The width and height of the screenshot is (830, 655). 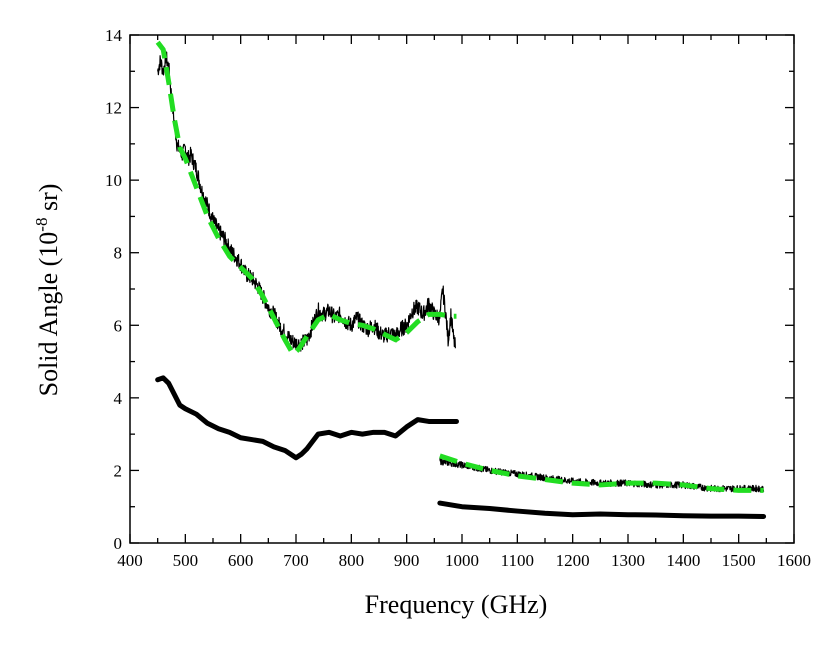 What do you see at coordinates (118, 325) in the screenshot?
I see `y-tick-label: 6` at bounding box center [118, 325].